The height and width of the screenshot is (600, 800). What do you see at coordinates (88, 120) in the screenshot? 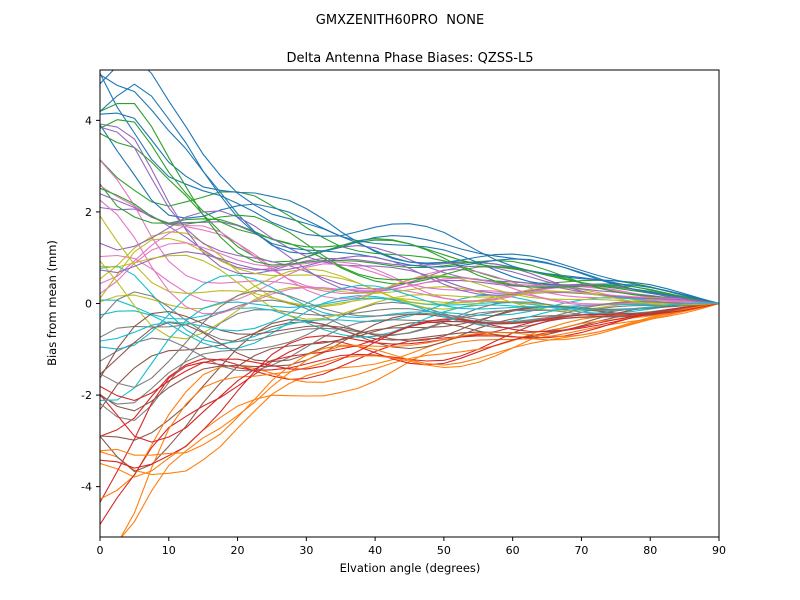
I see `y-tick-label: 4` at bounding box center [88, 120].